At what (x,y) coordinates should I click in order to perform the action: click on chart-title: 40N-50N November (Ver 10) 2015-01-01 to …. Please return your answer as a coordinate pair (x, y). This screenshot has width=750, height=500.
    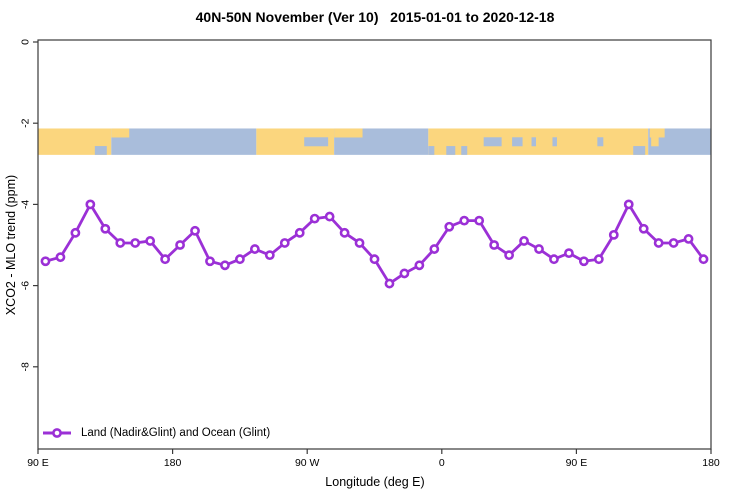
    Looking at the image, I should click on (375, 17).